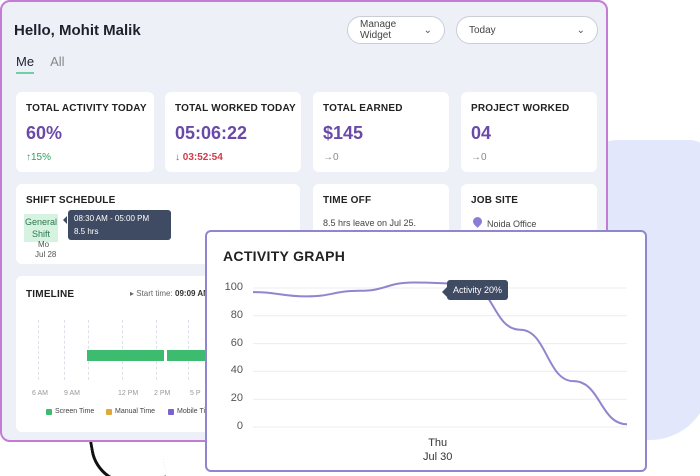 The width and height of the screenshot is (700, 476). I want to click on y-tick-label: 60, so click(236, 342).